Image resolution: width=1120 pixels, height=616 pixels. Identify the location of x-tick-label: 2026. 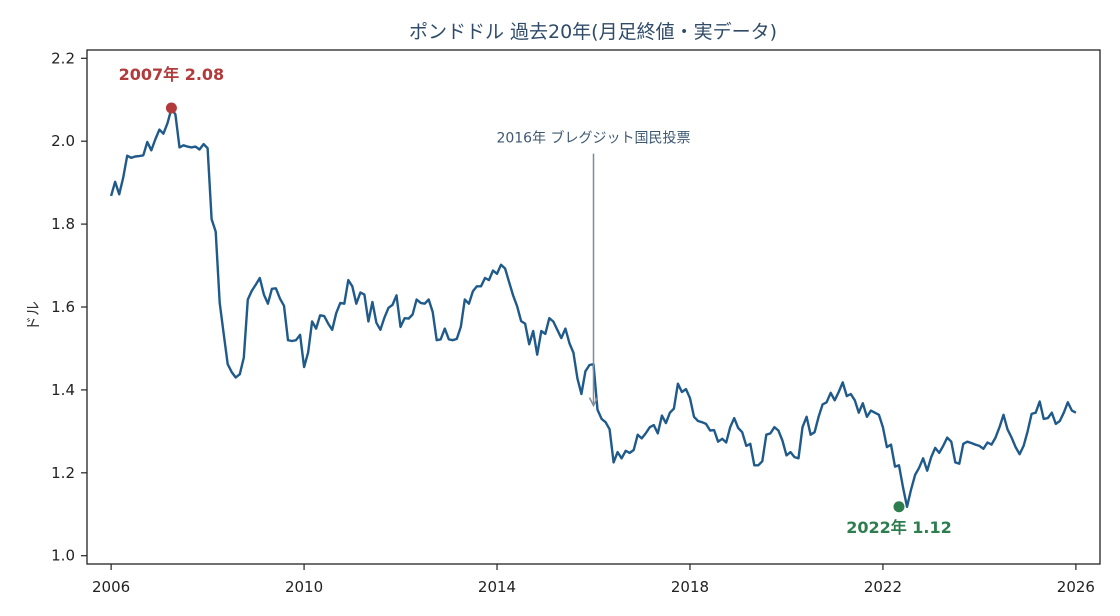
(1076, 587).